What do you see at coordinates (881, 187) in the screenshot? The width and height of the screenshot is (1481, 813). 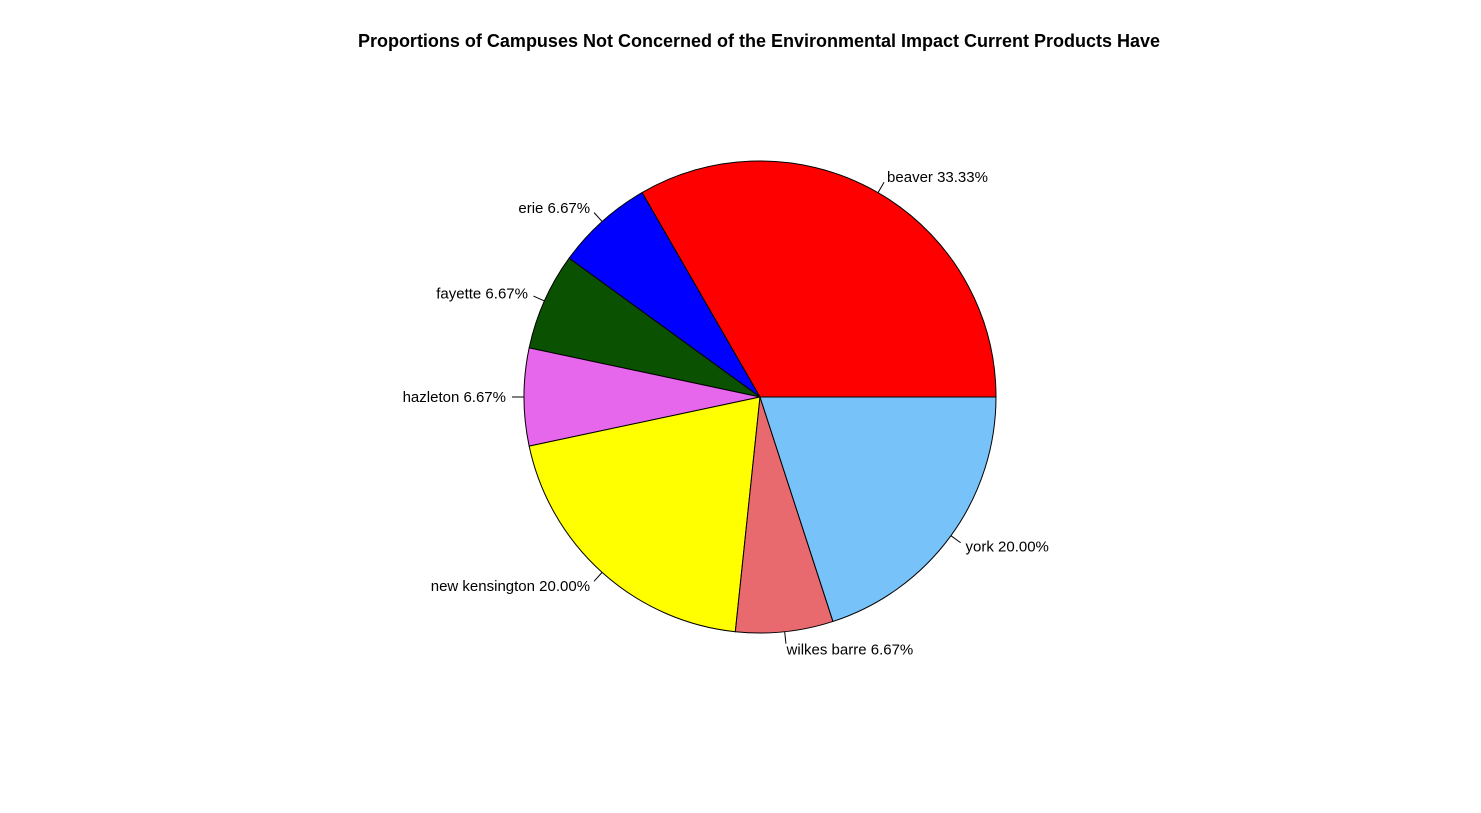 I see `leader-line-beaver` at bounding box center [881, 187].